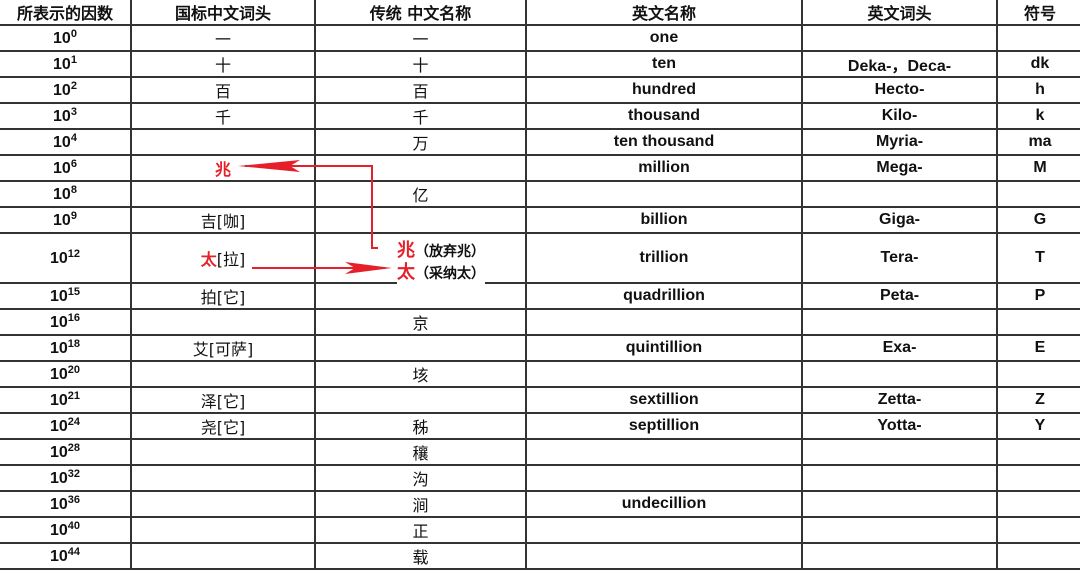  I want to click on english-prefix-cell: Zetta-, so click(899, 400).